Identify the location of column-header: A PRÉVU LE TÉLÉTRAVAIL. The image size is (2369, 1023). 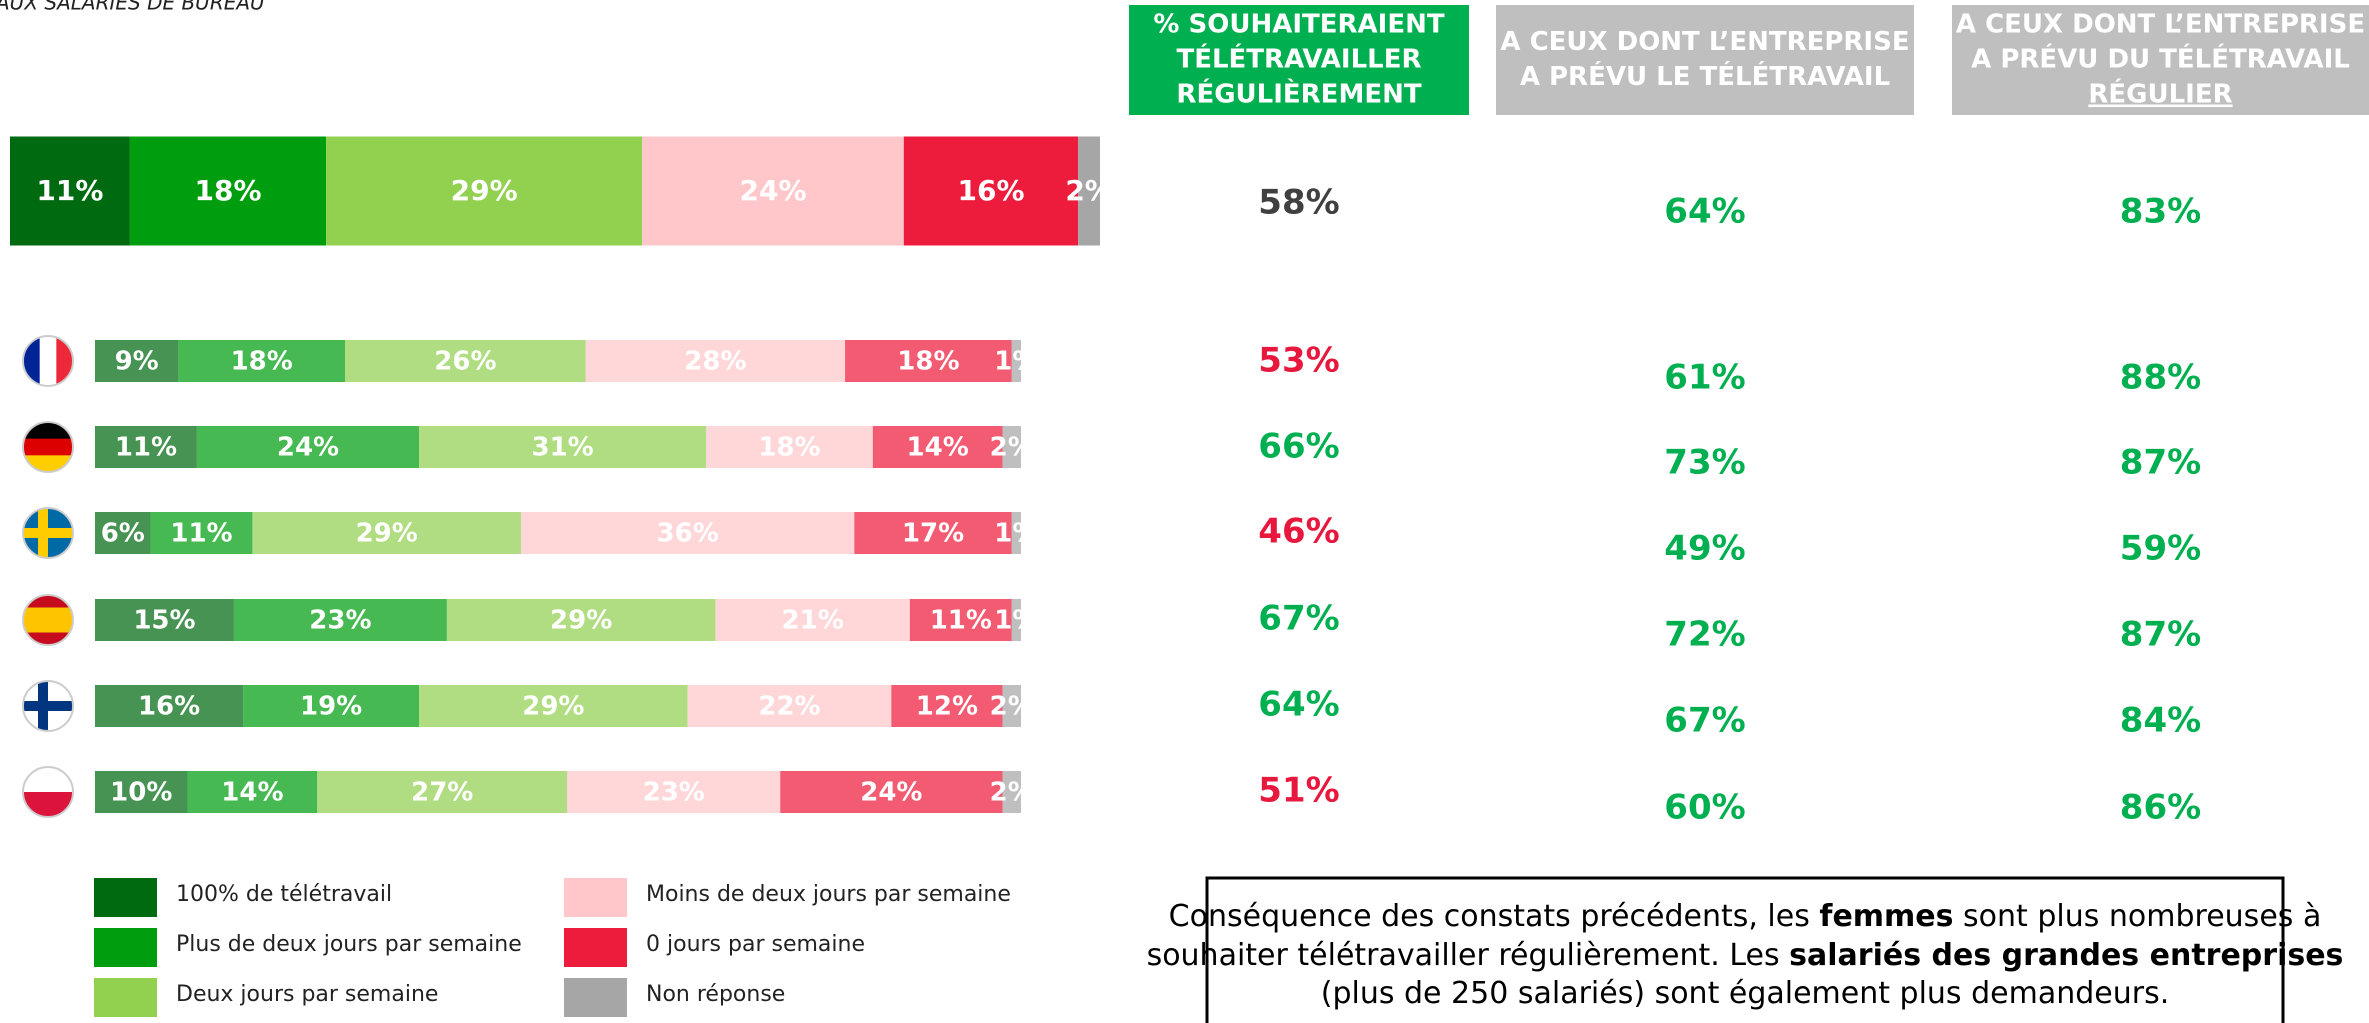
(1705, 76).